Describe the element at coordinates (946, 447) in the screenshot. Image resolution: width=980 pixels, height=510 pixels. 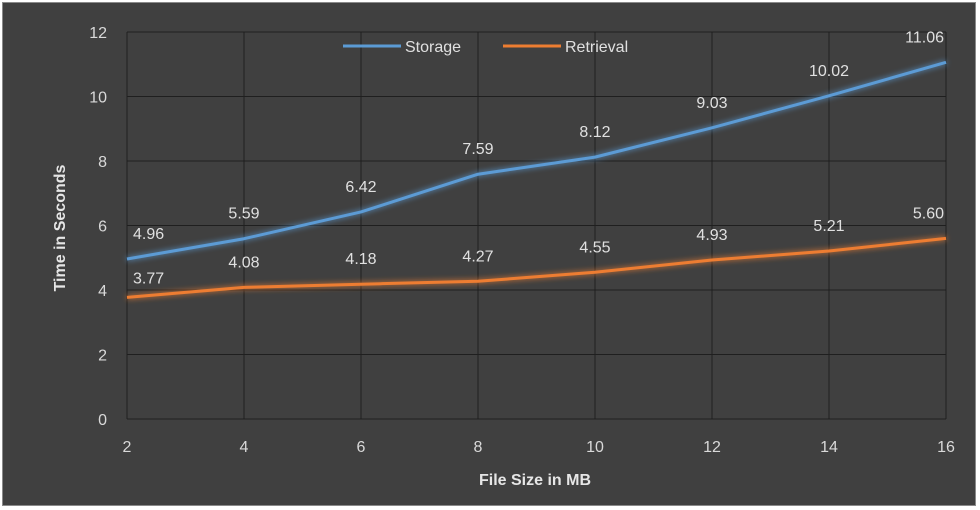
I see `x-tick-label: 16` at that location.